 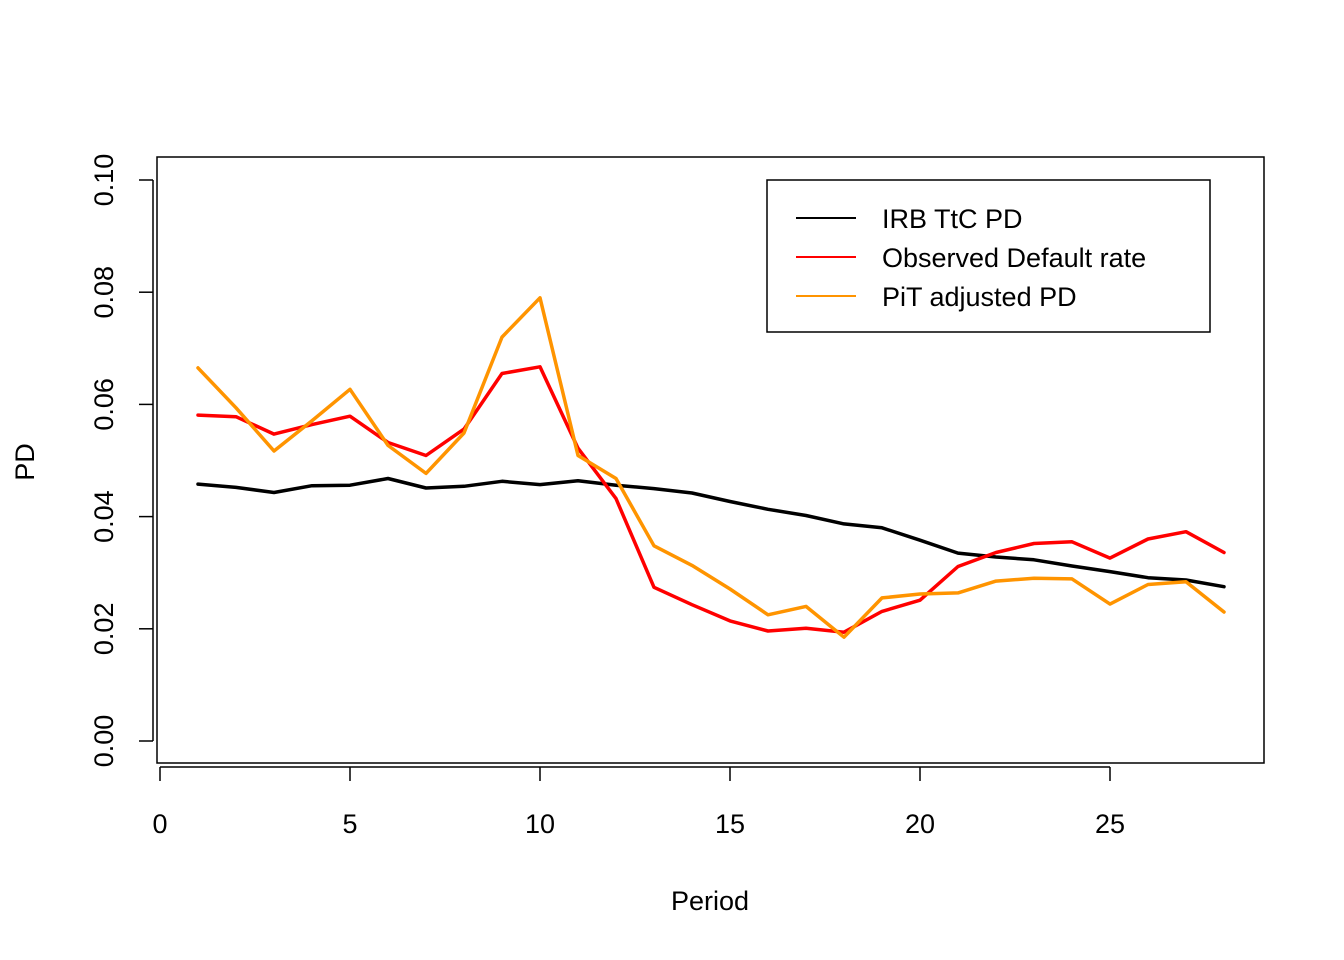 What do you see at coordinates (540, 824) in the screenshot?
I see `x-tick-label: 10` at bounding box center [540, 824].